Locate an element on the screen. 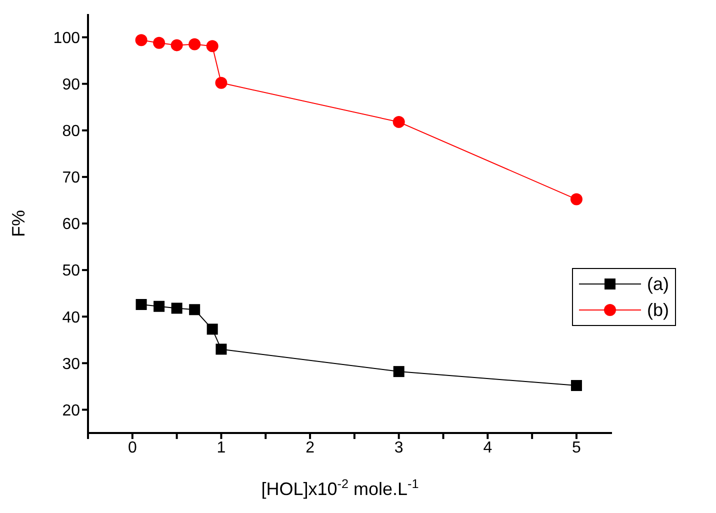 This screenshot has width=716, height=513. legend-label: (a) is located at coordinates (658, 284).